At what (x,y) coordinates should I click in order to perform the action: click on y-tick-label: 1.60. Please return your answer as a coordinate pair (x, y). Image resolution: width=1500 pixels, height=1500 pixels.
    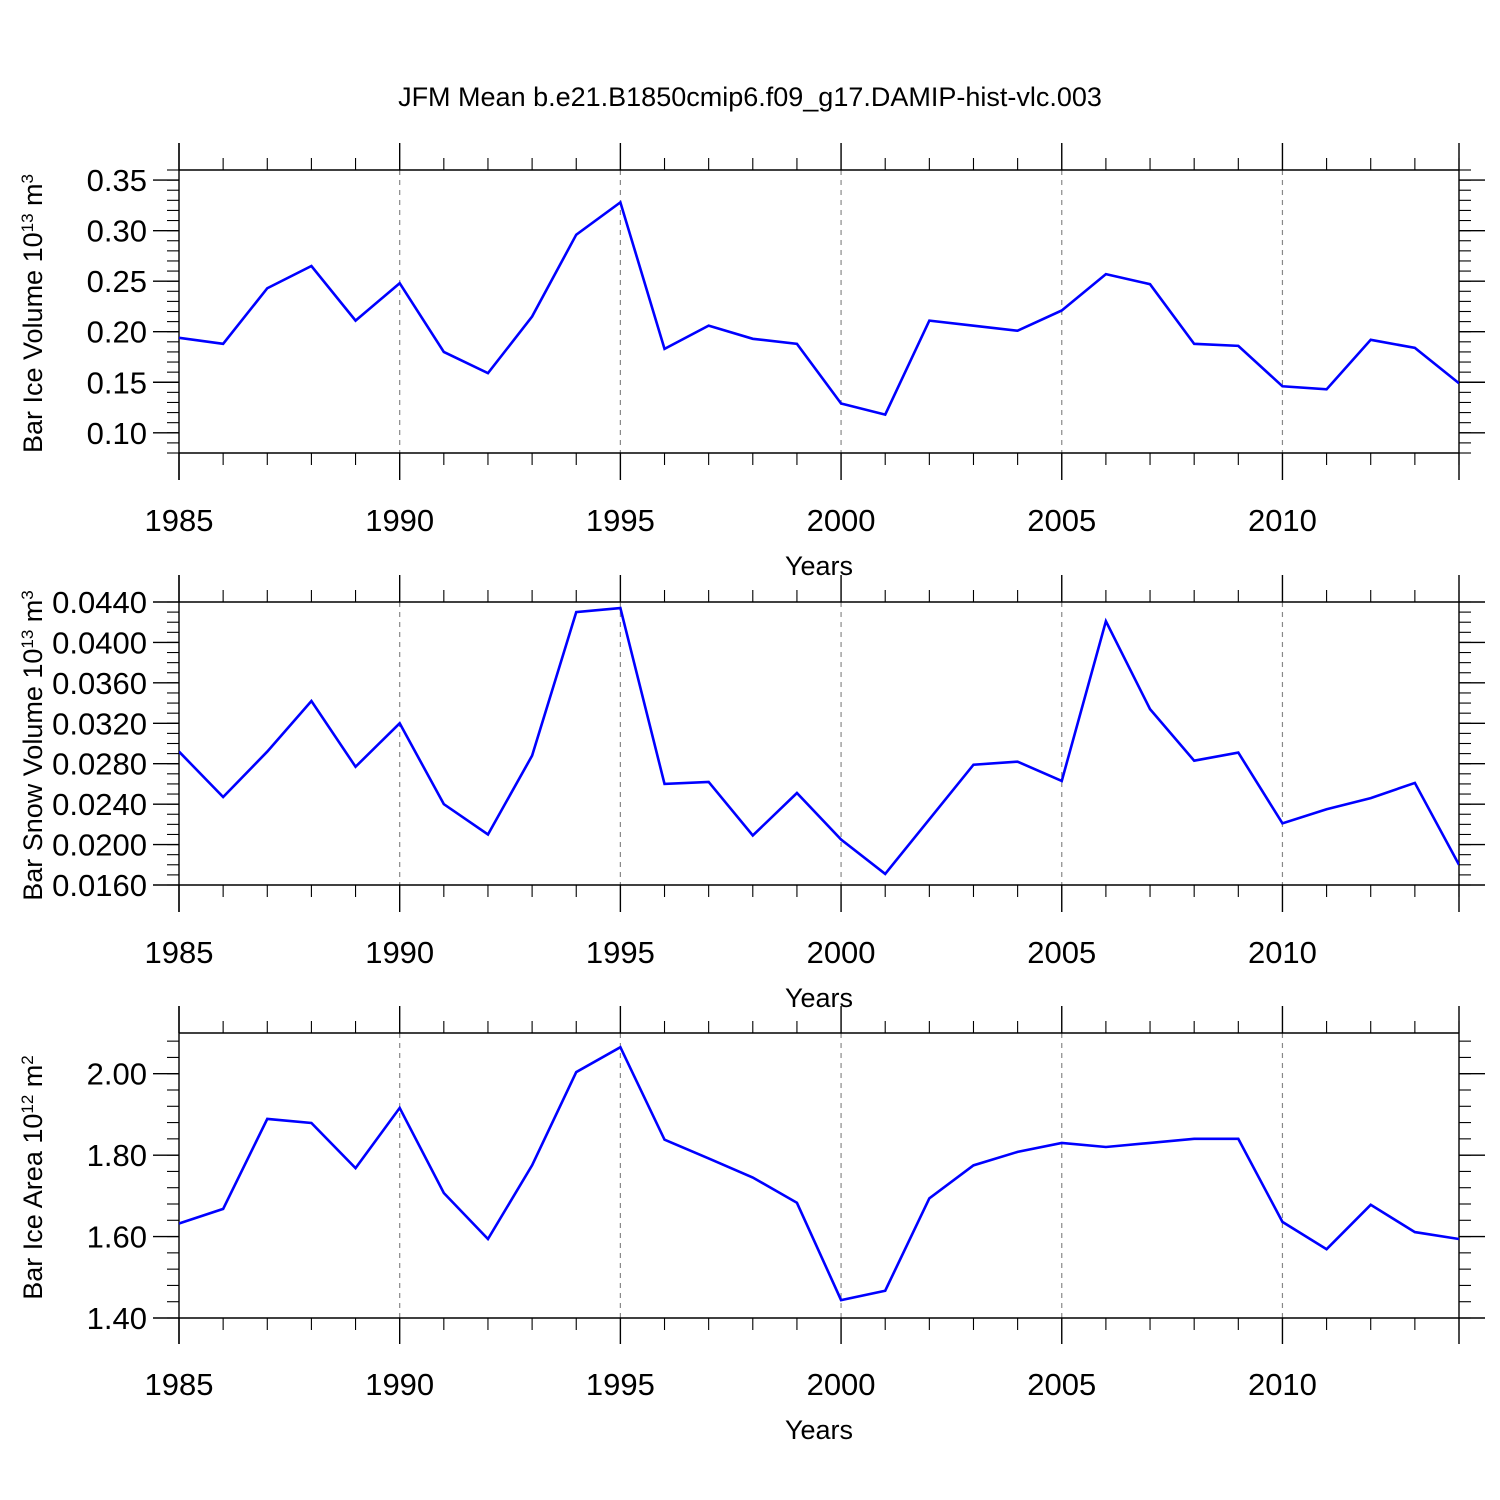
    Looking at the image, I should click on (117, 1237).